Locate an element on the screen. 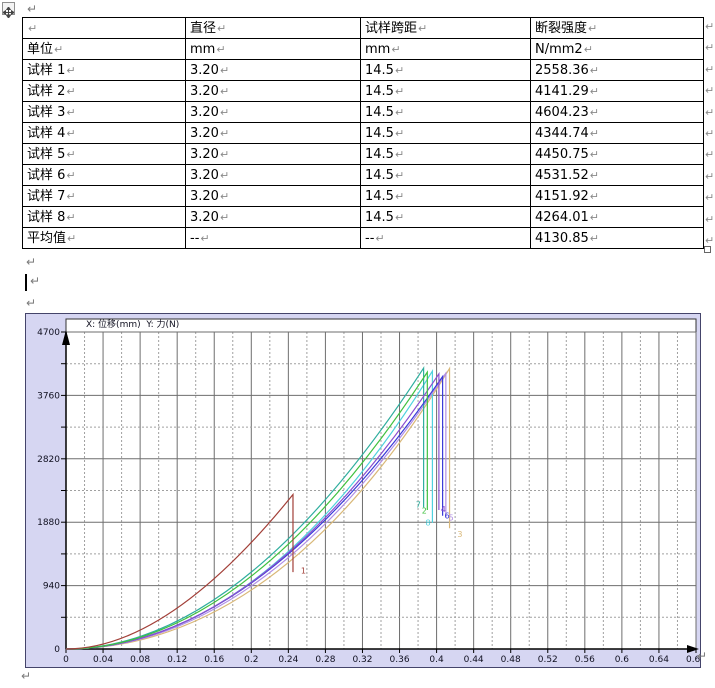 This screenshot has height=688, width=715. curve-label: 7 is located at coordinates (418, 504).